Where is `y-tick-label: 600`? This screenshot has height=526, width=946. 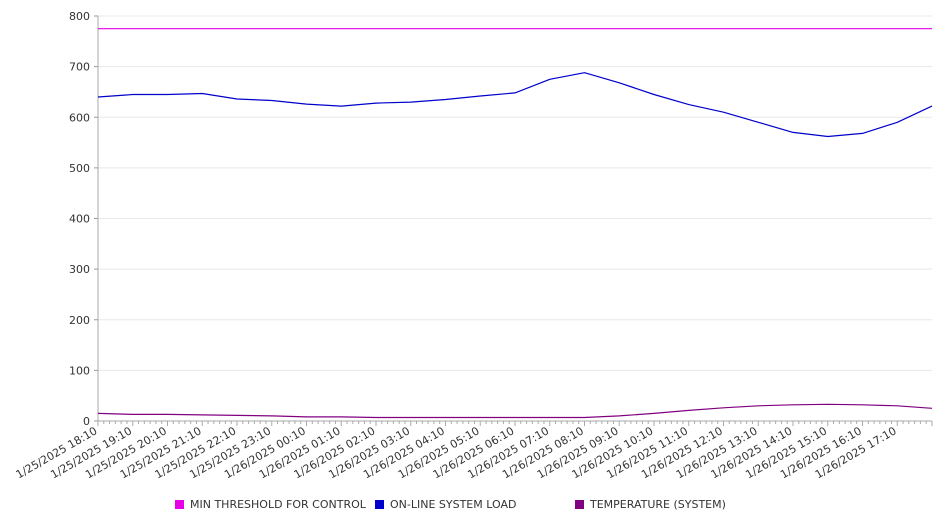
y-tick-label: 600 is located at coordinates (79, 117).